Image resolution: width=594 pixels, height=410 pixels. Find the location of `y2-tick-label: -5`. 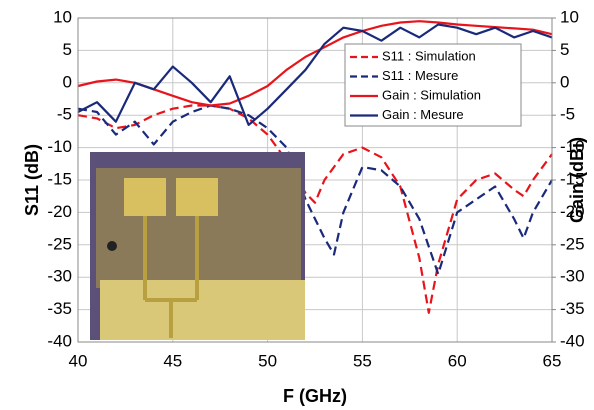

y2-tick-label: -5 is located at coordinates (567, 114).